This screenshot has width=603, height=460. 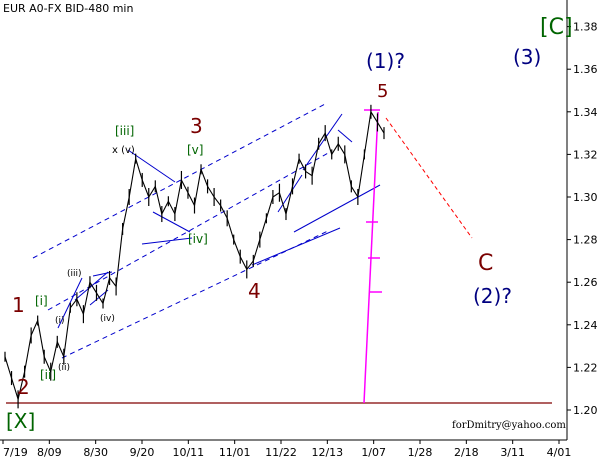 I want to click on credit-email: forDmitry@yahoo.com, so click(x=509, y=425).